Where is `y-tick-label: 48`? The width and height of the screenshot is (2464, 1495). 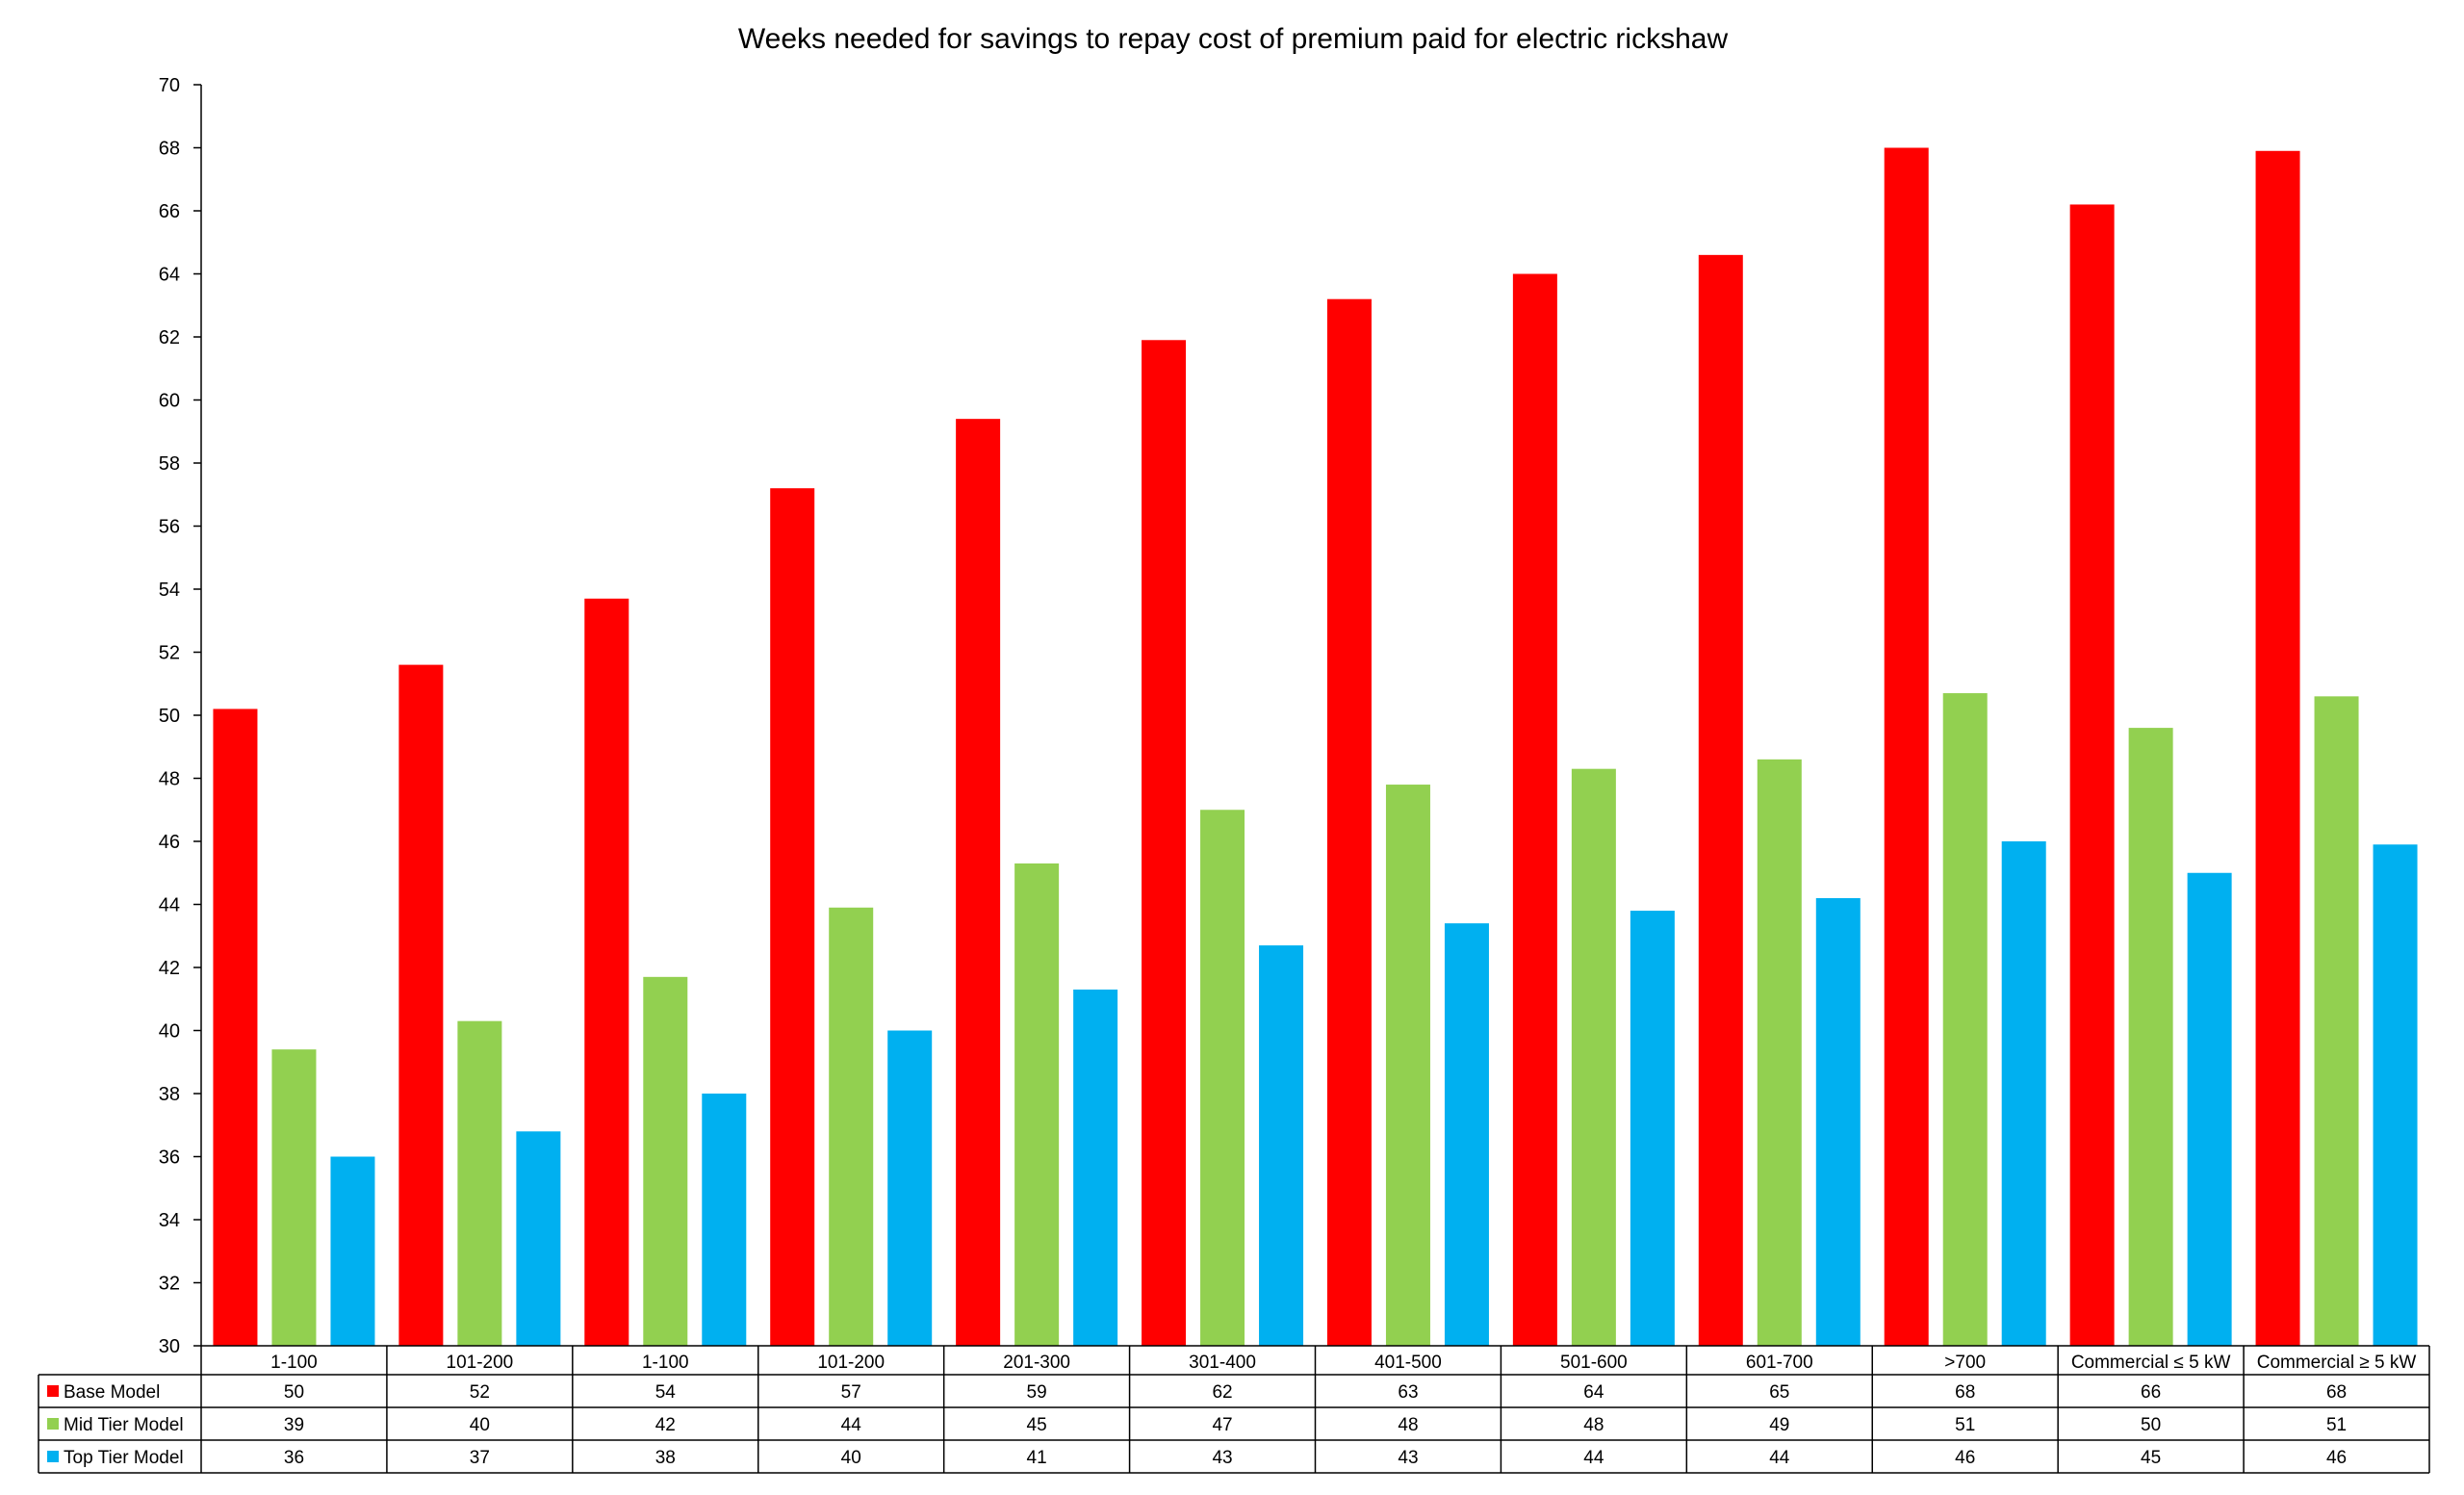 y-tick-label: 48 is located at coordinates (169, 779).